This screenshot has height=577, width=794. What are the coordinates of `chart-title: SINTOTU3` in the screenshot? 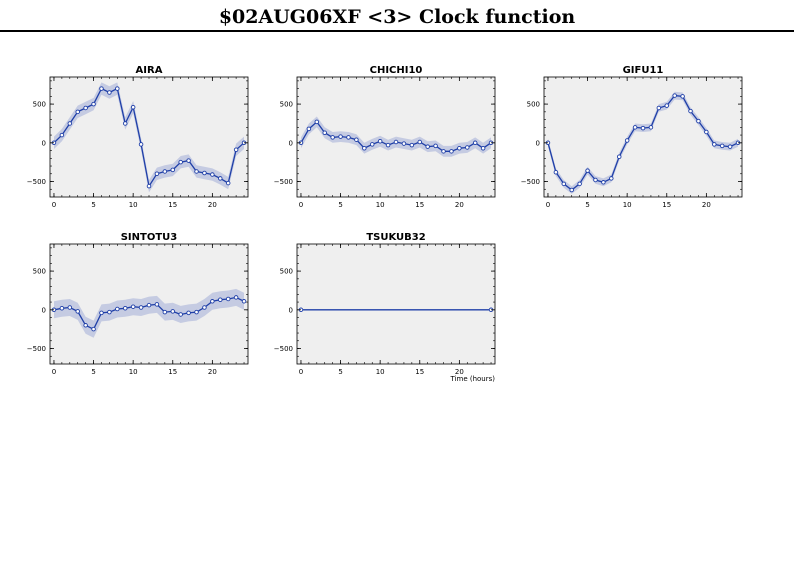 It's located at (149, 237).